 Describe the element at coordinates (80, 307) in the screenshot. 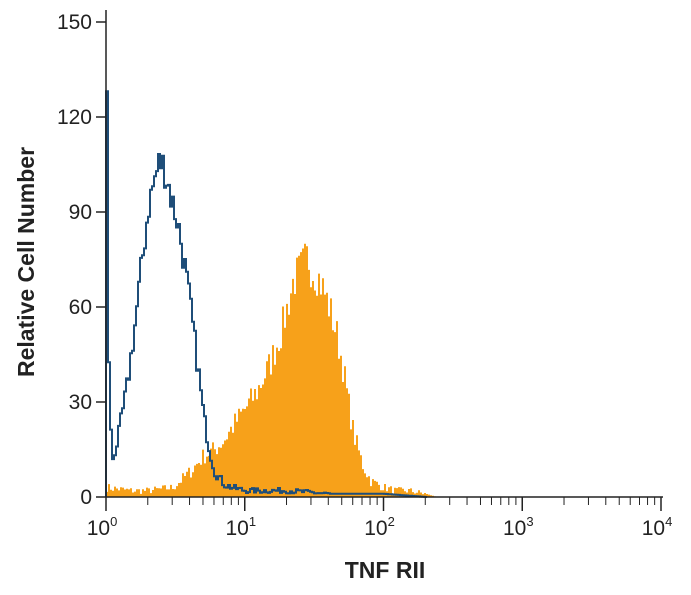

I see `y-tick-label: 60` at that location.